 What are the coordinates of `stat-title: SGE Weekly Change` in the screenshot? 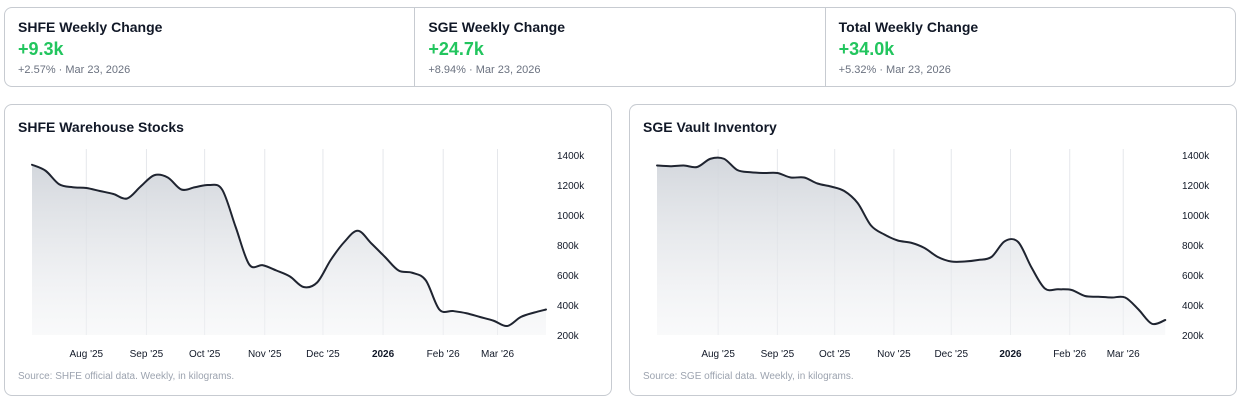 It's located at (497, 27).